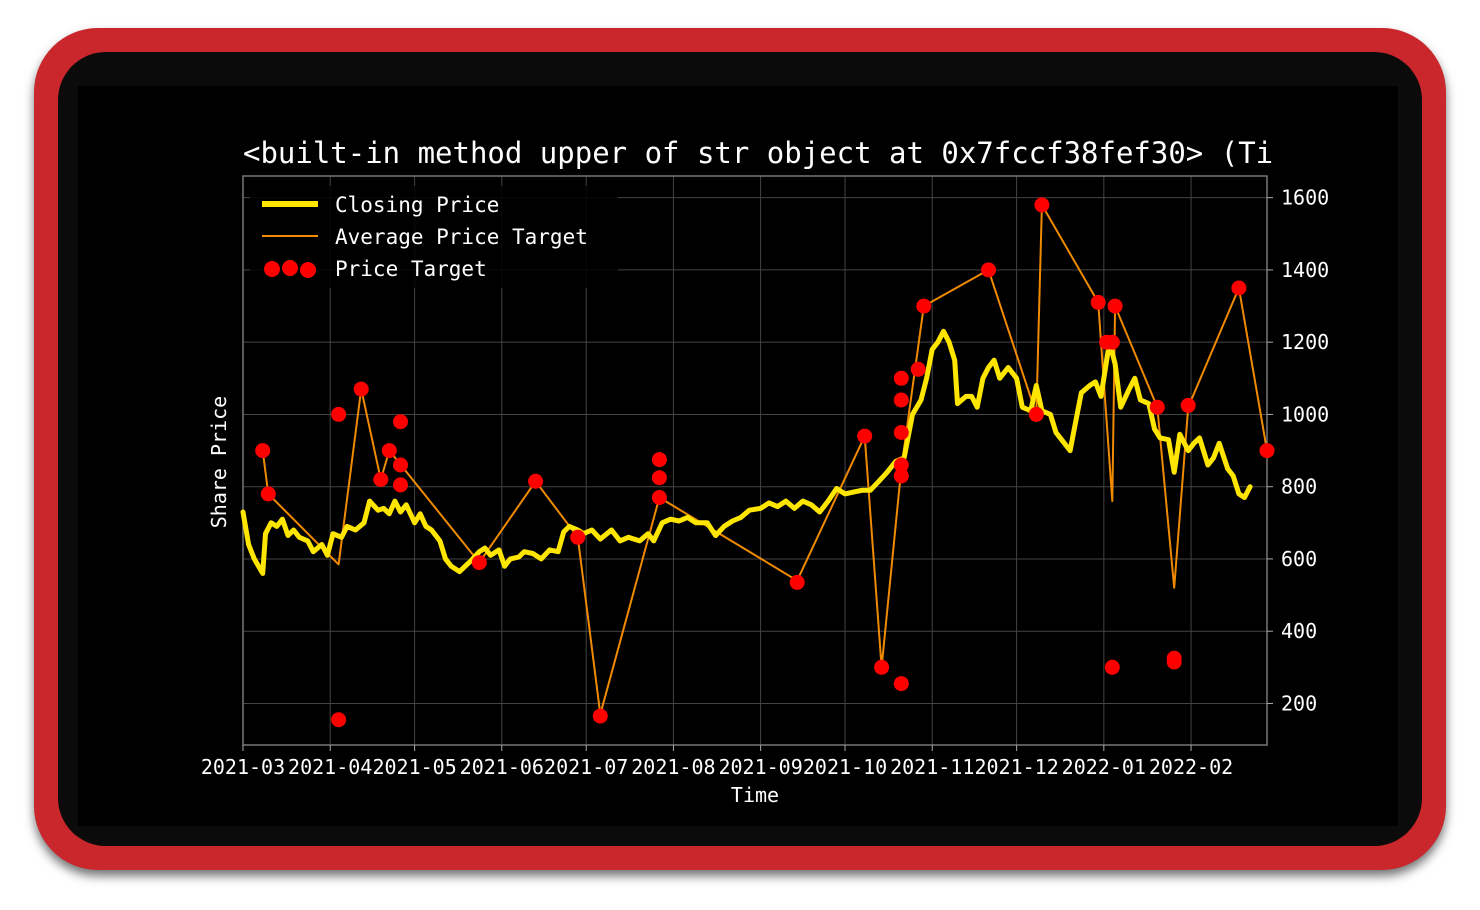 This screenshot has height=910, width=1480. What do you see at coordinates (1191, 767) in the screenshot?
I see `x-tick-label: 2022-02` at bounding box center [1191, 767].